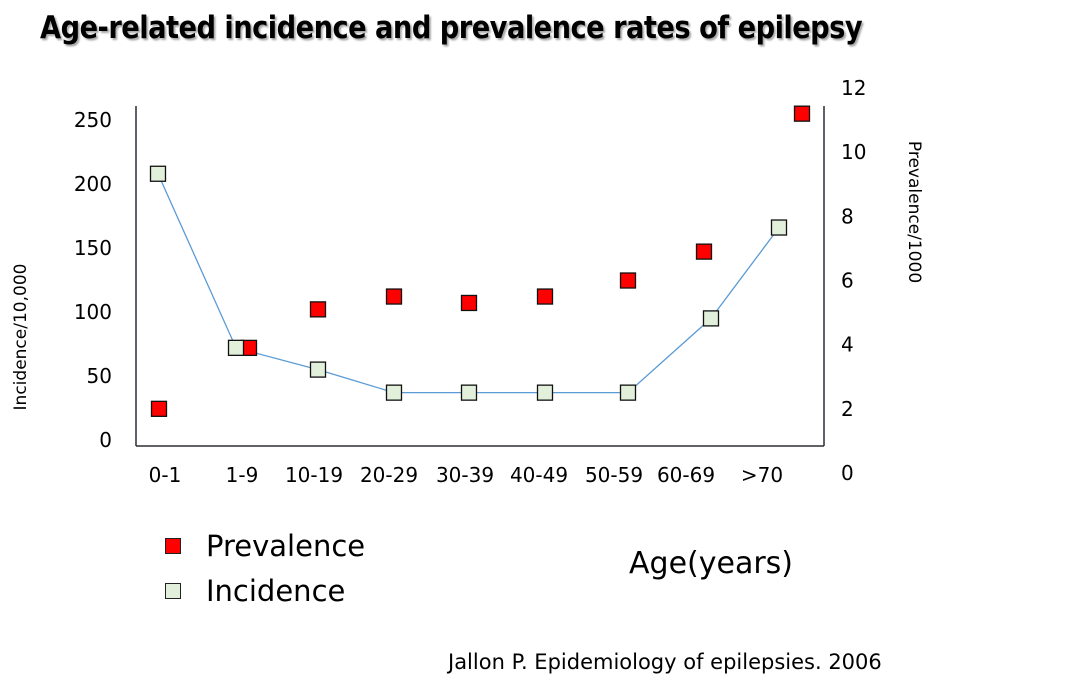 The width and height of the screenshot is (1091, 686). What do you see at coordinates (614, 475) in the screenshot?
I see `x-axis-tick-label: 50-59` at bounding box center [614, 475].